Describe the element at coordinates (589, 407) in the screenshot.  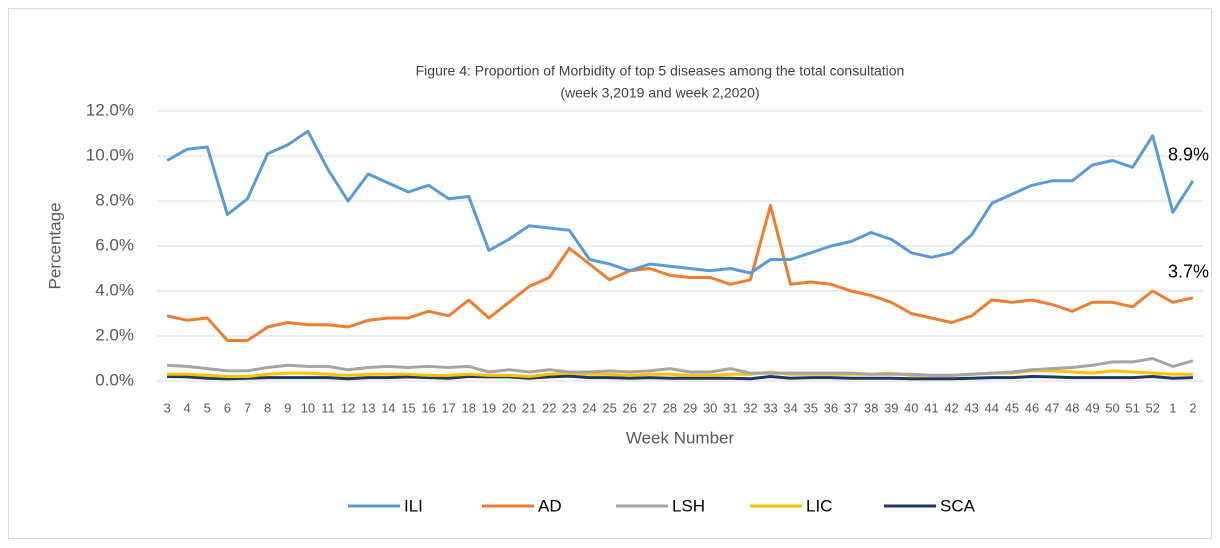
I see `x-tick-label: 24` at that location.